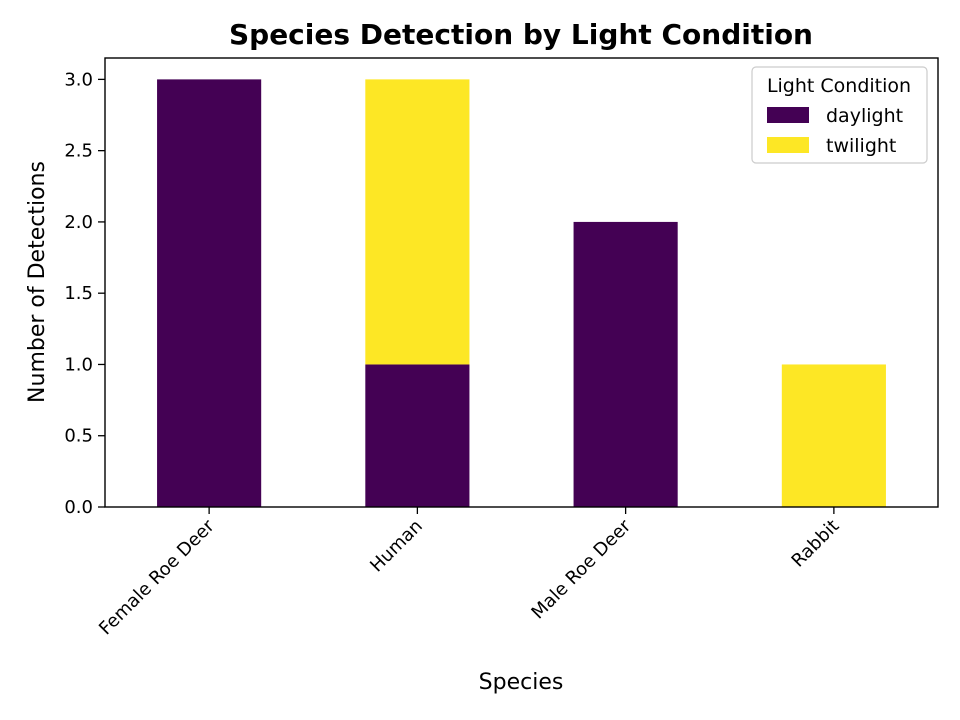 The width and height of the screenshot is (960, 720). I want to click on y-tick-label: 0.5, so click(78, 436).